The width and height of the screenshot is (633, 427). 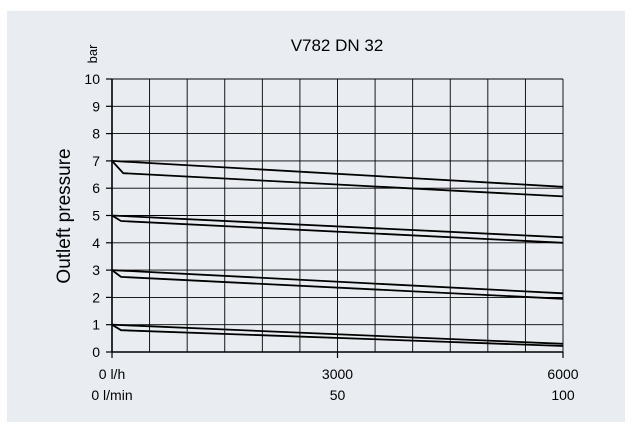 What do you see at coordinates (563, 395) in the screenshot?
I see `x-secondary-tick-label: 100` at bounding box center [563, 395].